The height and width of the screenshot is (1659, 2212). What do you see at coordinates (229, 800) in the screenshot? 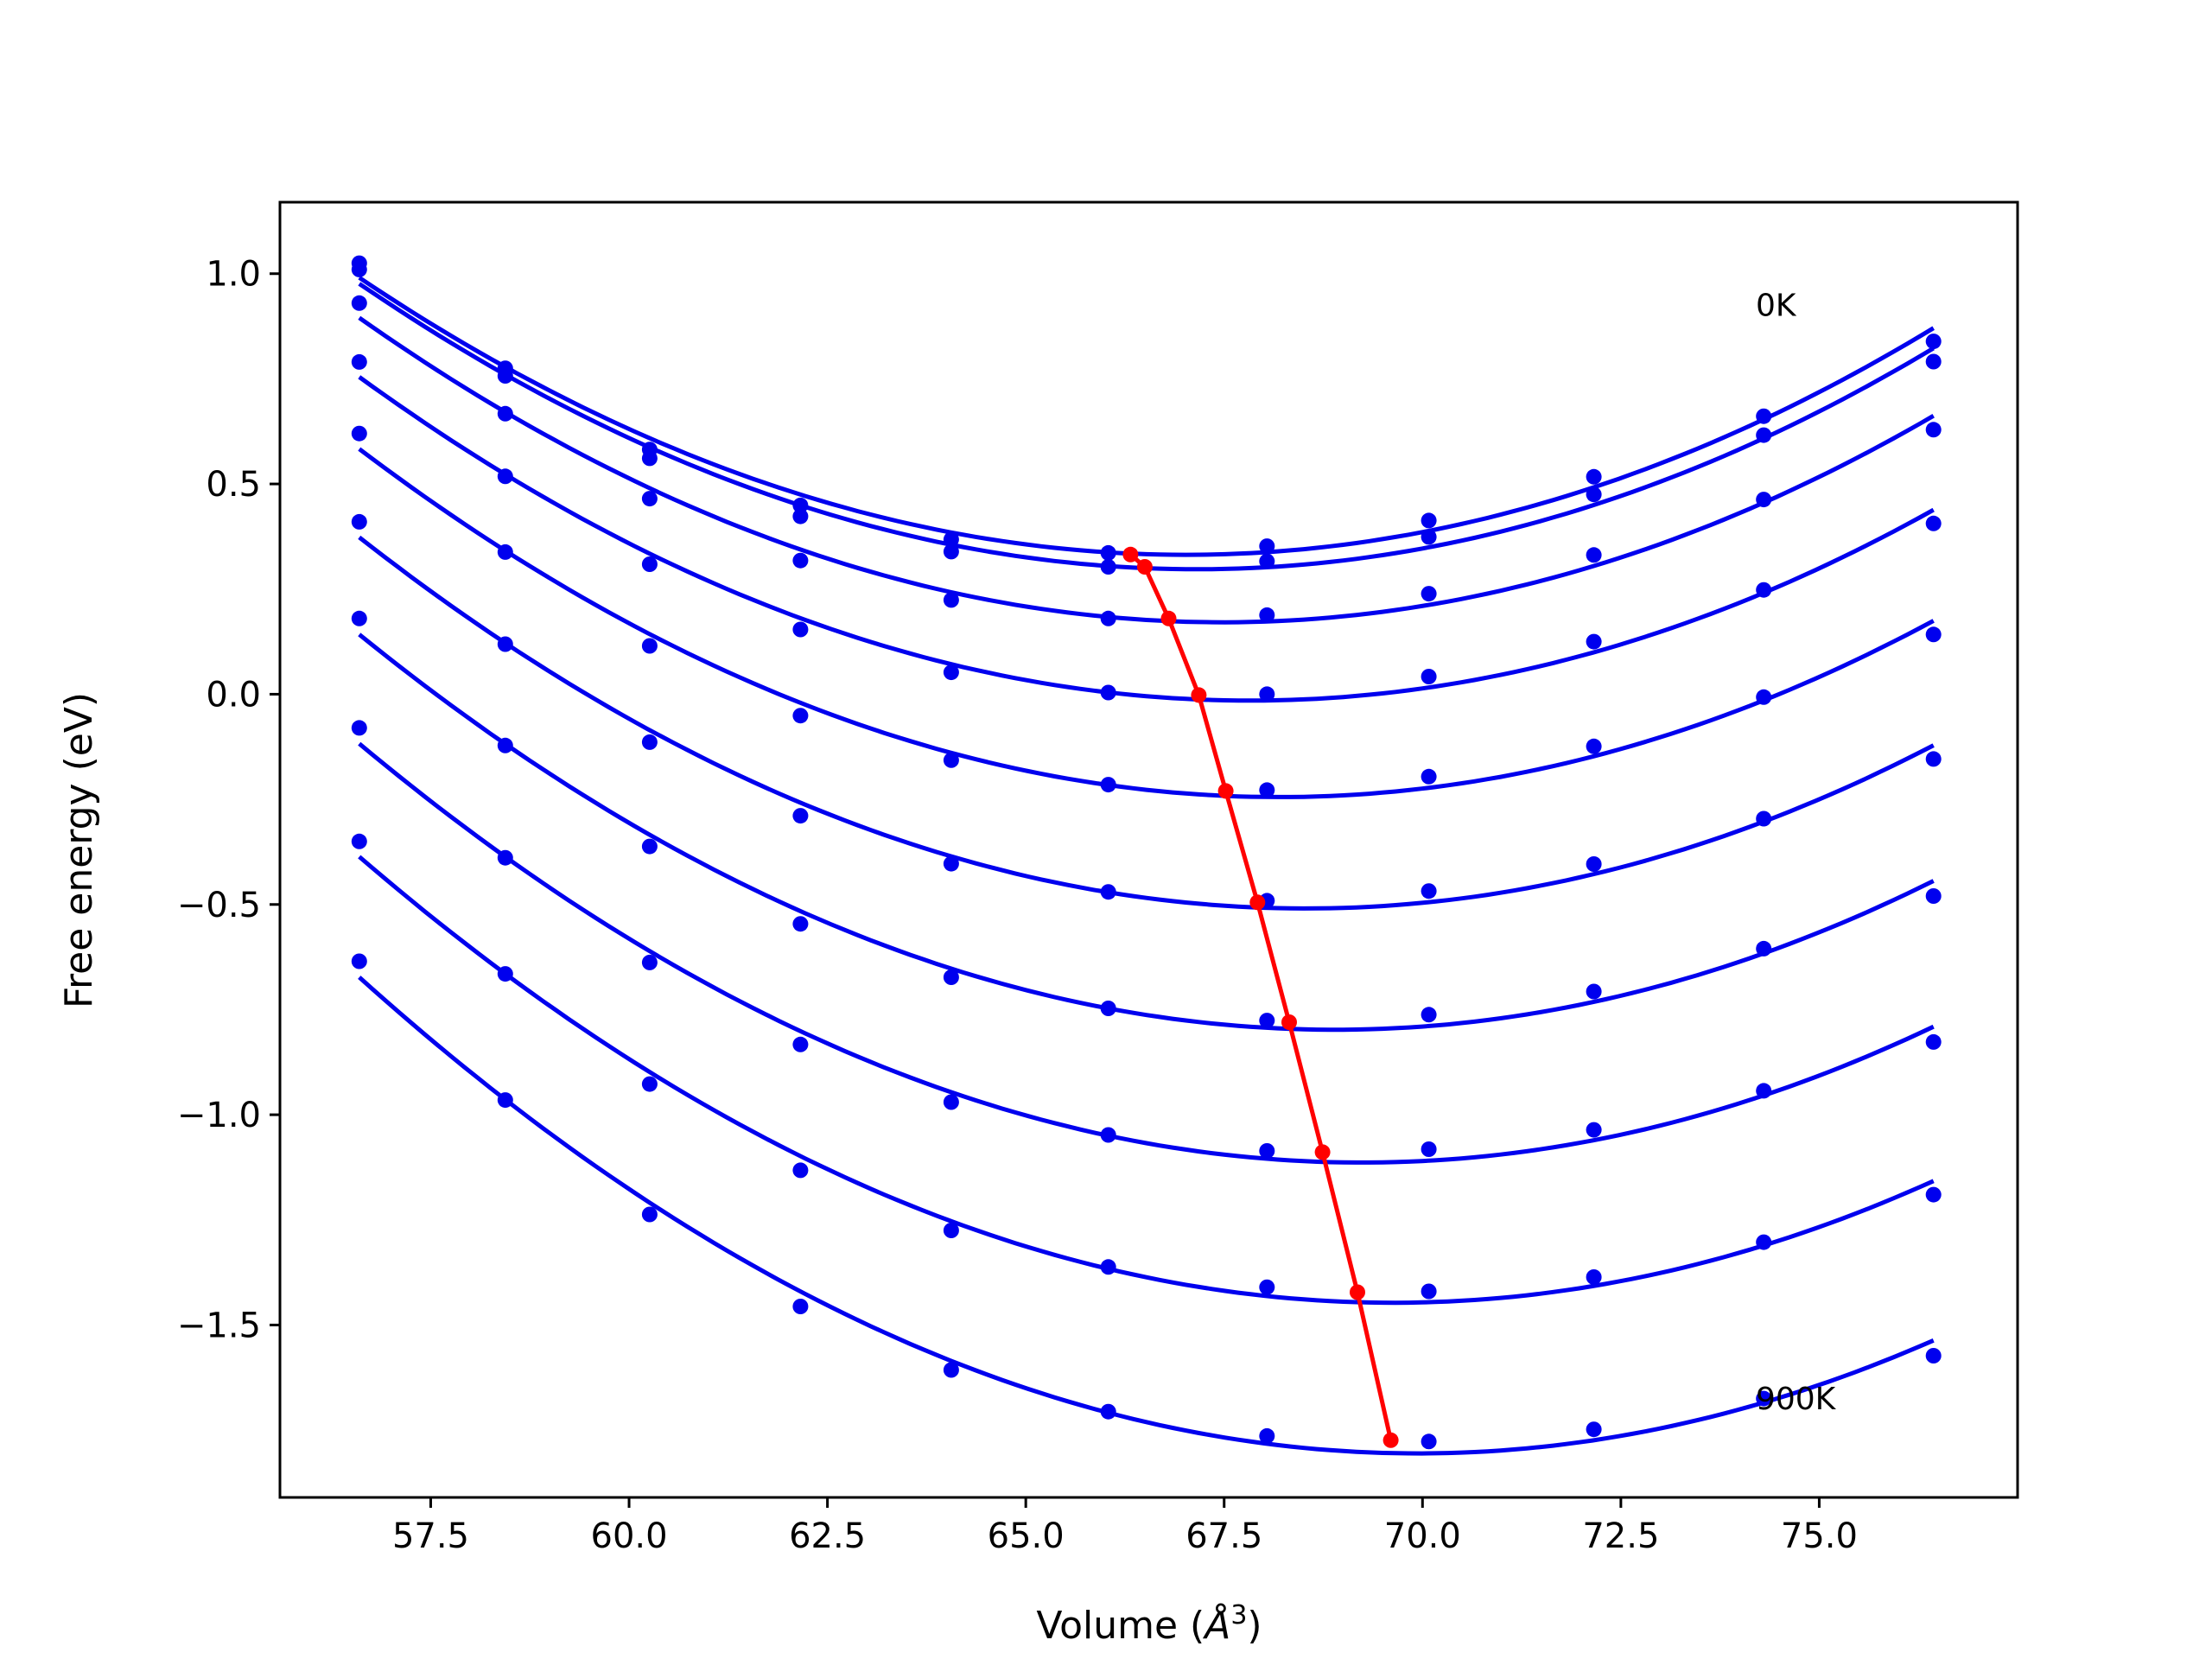
I see `y-axis: 1.0 0.5 0.0 −0.5 −1.0 −1.5` at bounding box center [229, 800].